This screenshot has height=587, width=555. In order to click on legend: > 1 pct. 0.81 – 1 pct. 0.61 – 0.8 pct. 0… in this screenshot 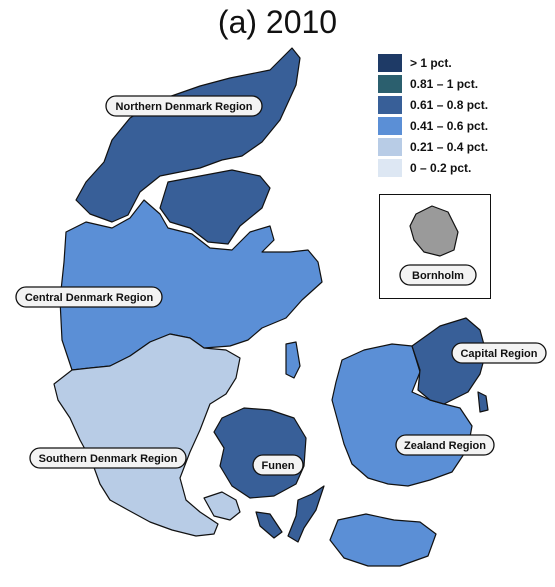, I will do `click(433, 115)`.